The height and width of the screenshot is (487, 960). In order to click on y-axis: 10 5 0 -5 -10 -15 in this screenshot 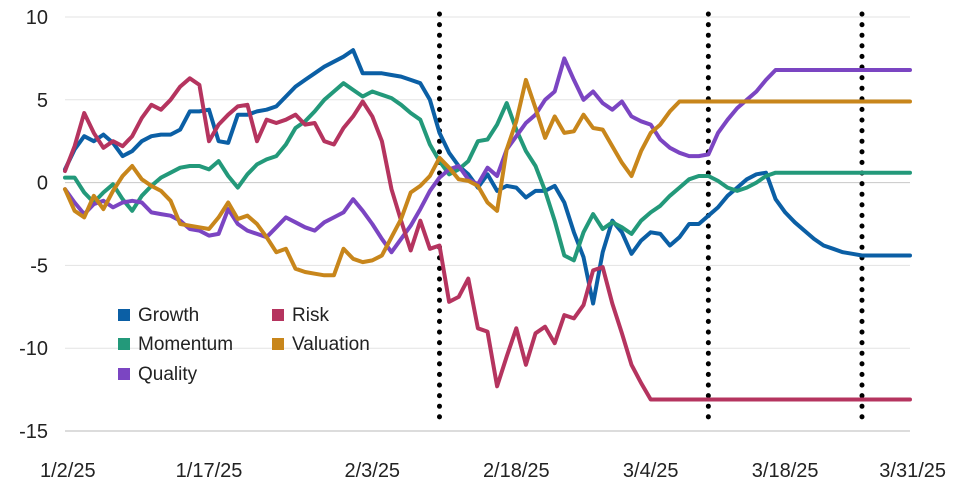, I will do `click(33, 225)`.